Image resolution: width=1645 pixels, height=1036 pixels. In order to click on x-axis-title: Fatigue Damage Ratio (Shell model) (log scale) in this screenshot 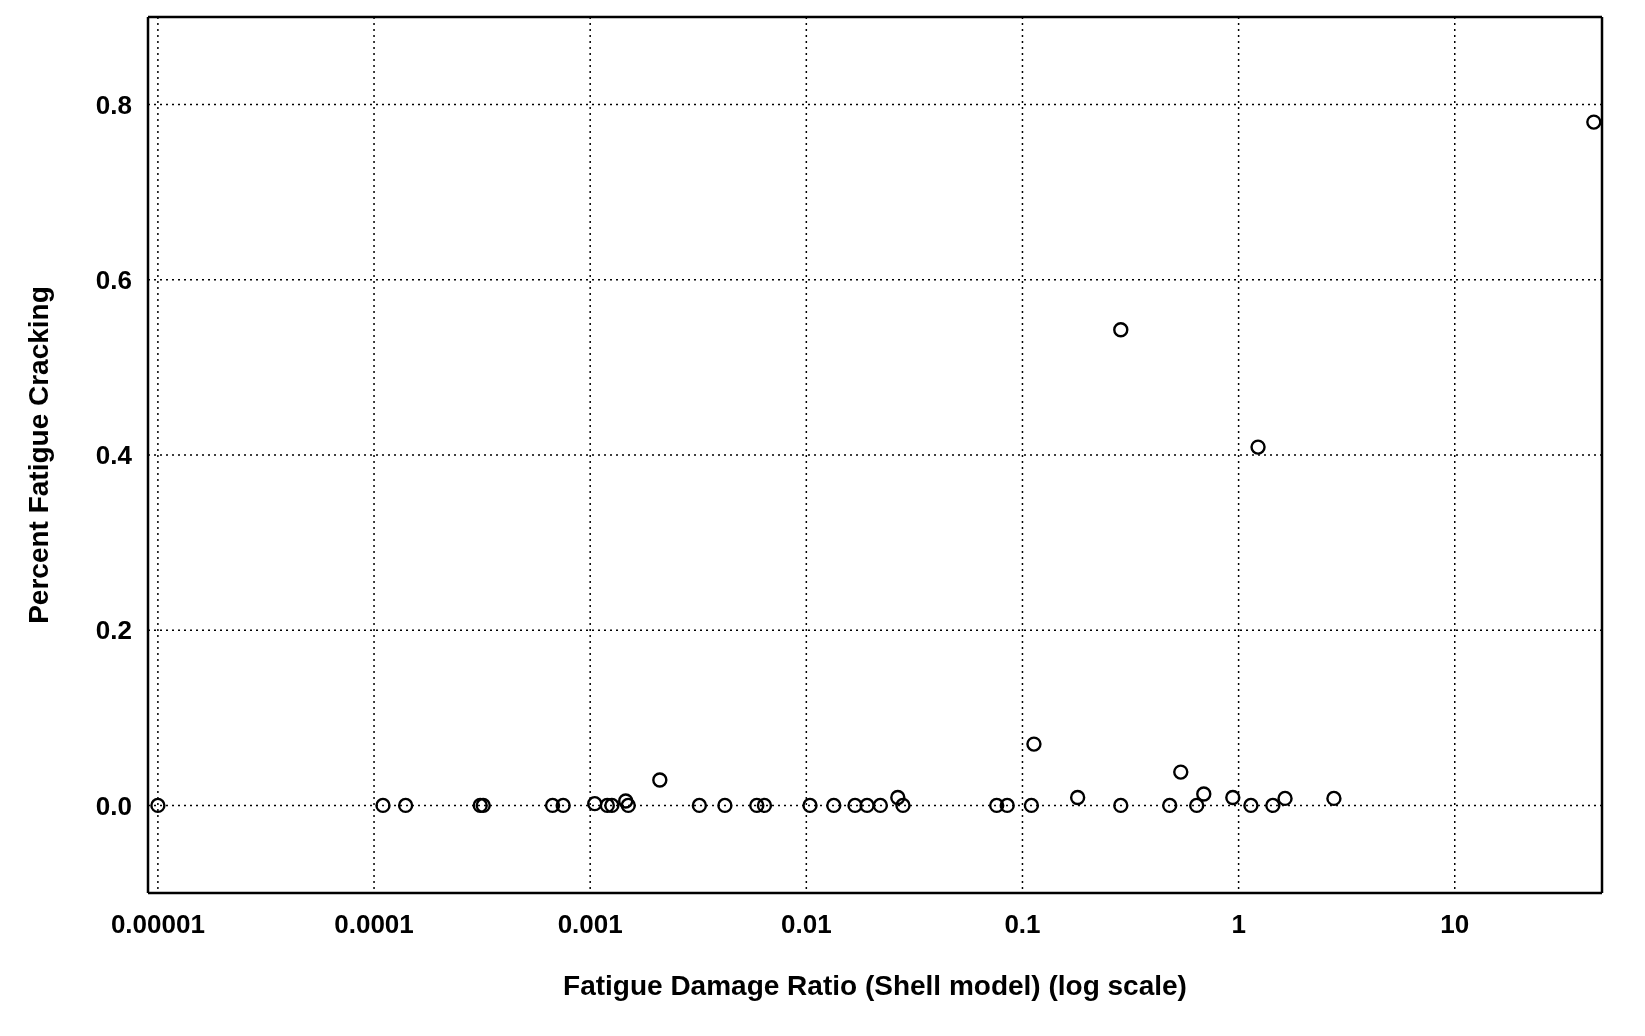, I will do `click(875, 985)`.